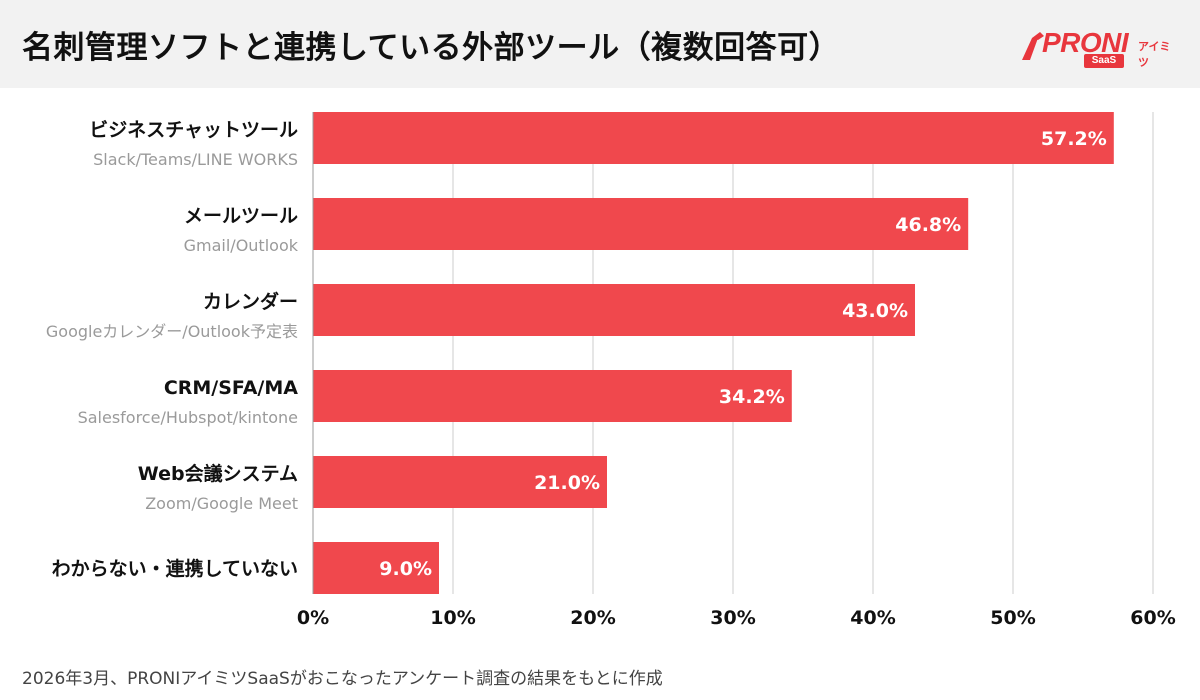 The height and width of the screenshot is (700, 1200). Describe the element at coordinates (452, 618) in the screenshot. I see `x-tick-label: 10%` at that location.